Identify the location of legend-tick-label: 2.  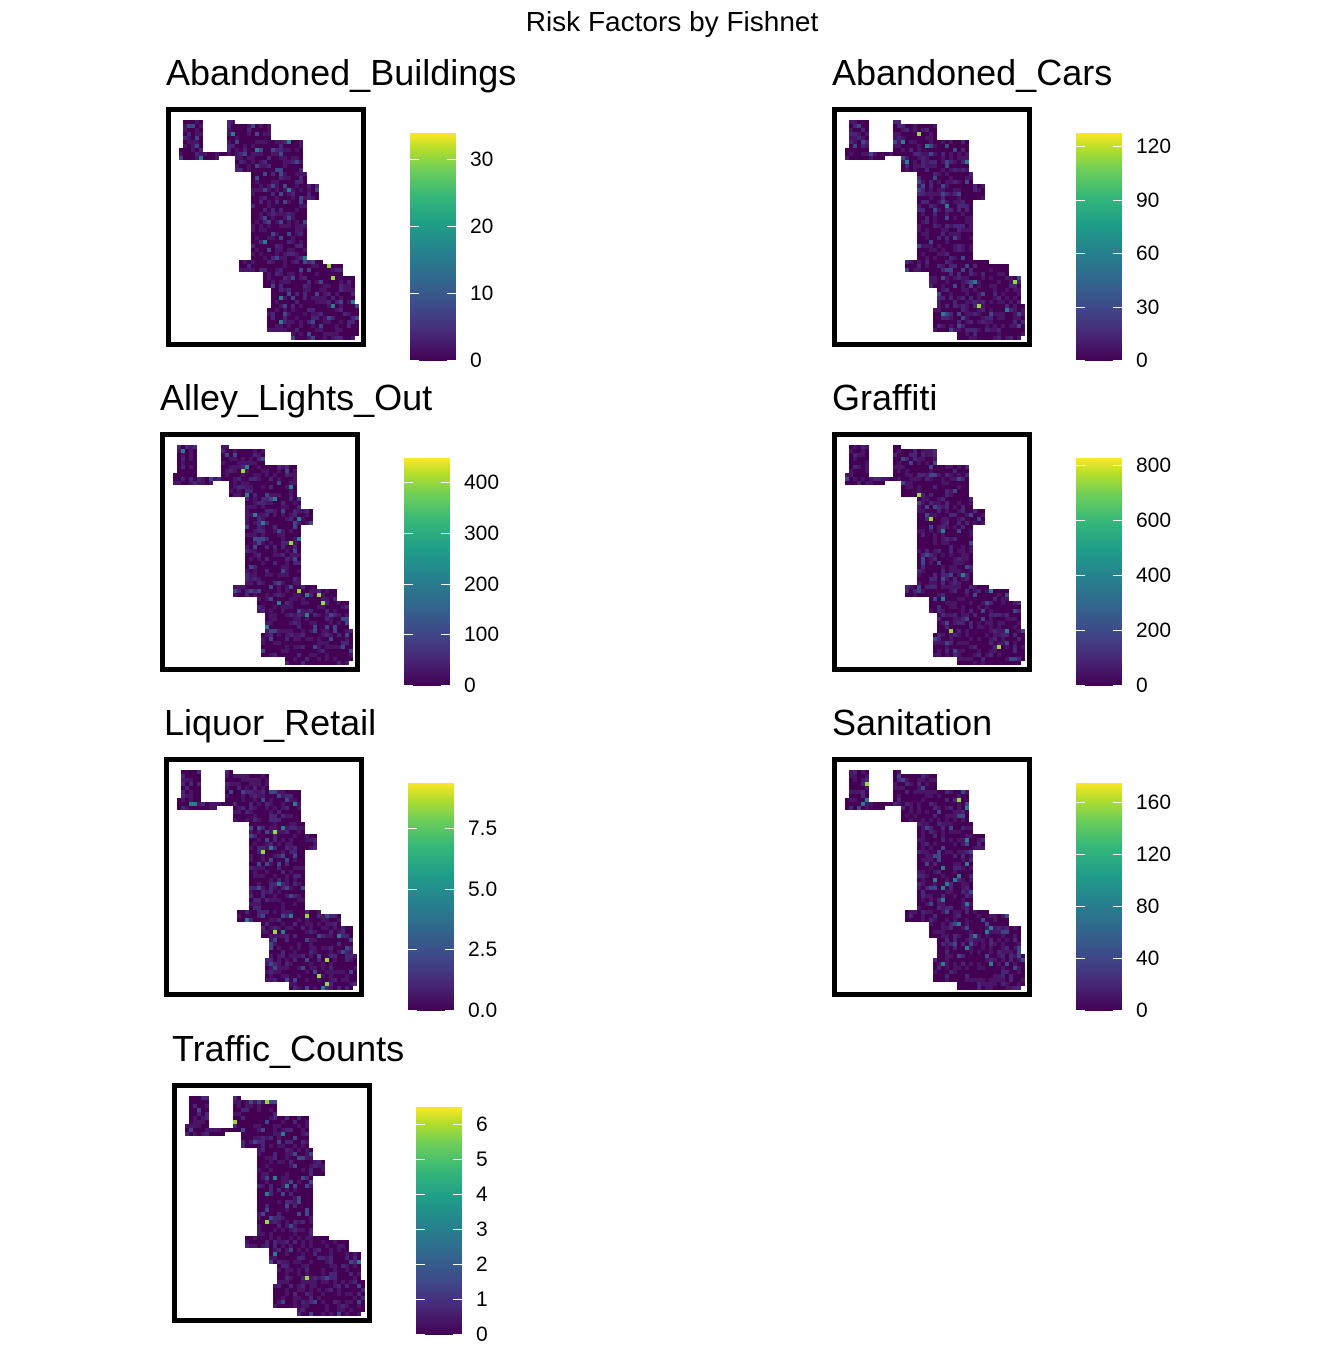
(482, 1265).